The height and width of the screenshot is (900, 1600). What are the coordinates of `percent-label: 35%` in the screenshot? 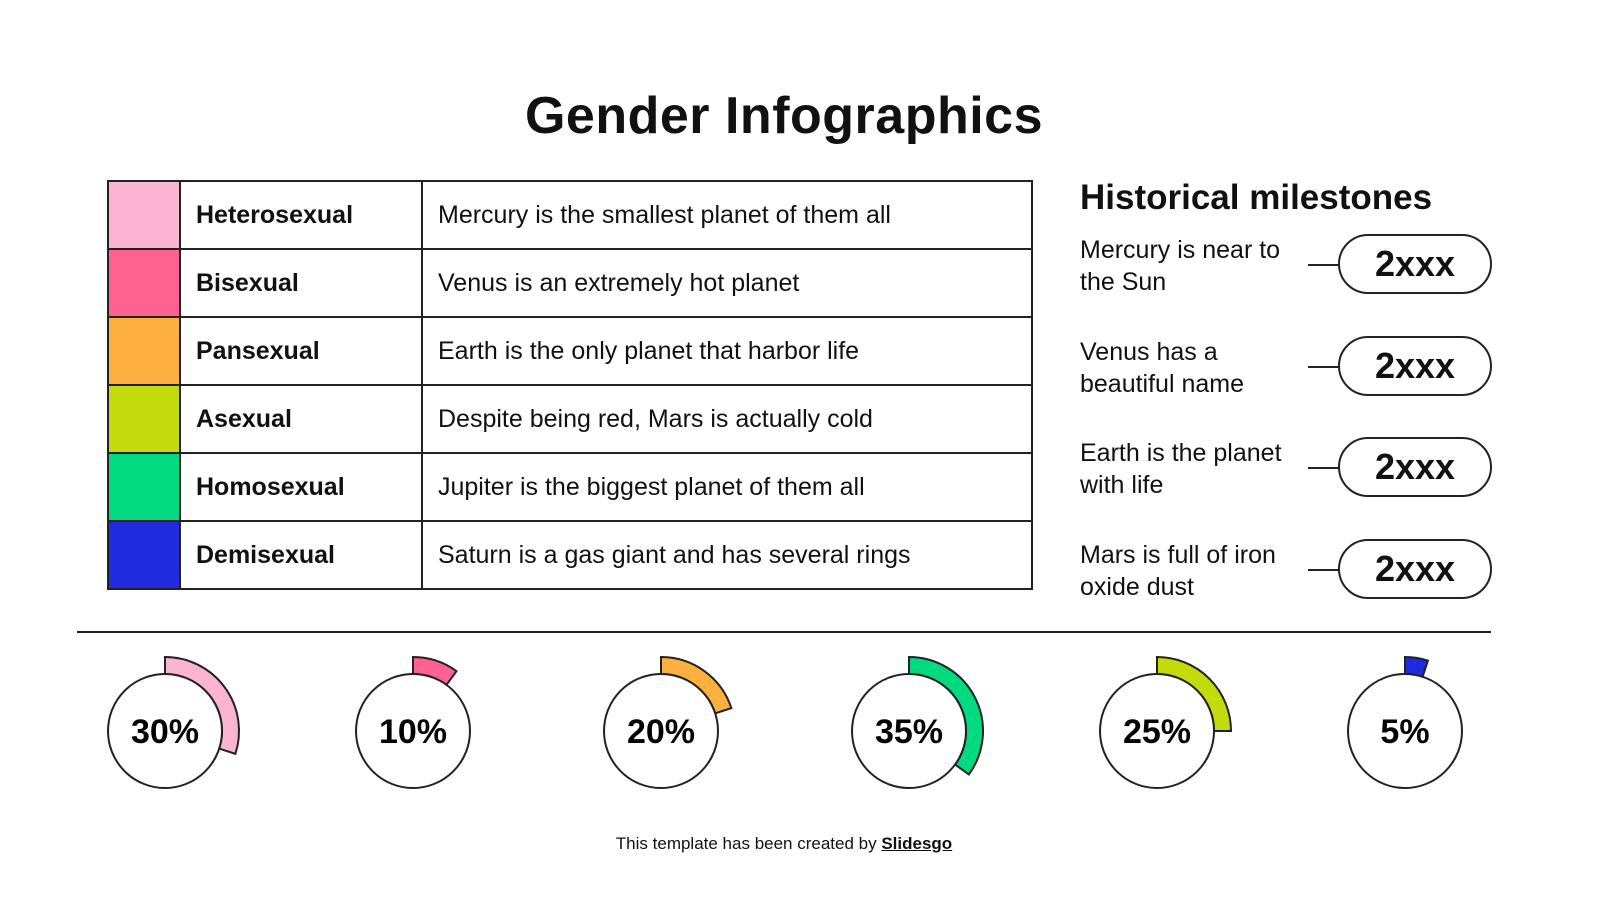 It's located at (909, 732).